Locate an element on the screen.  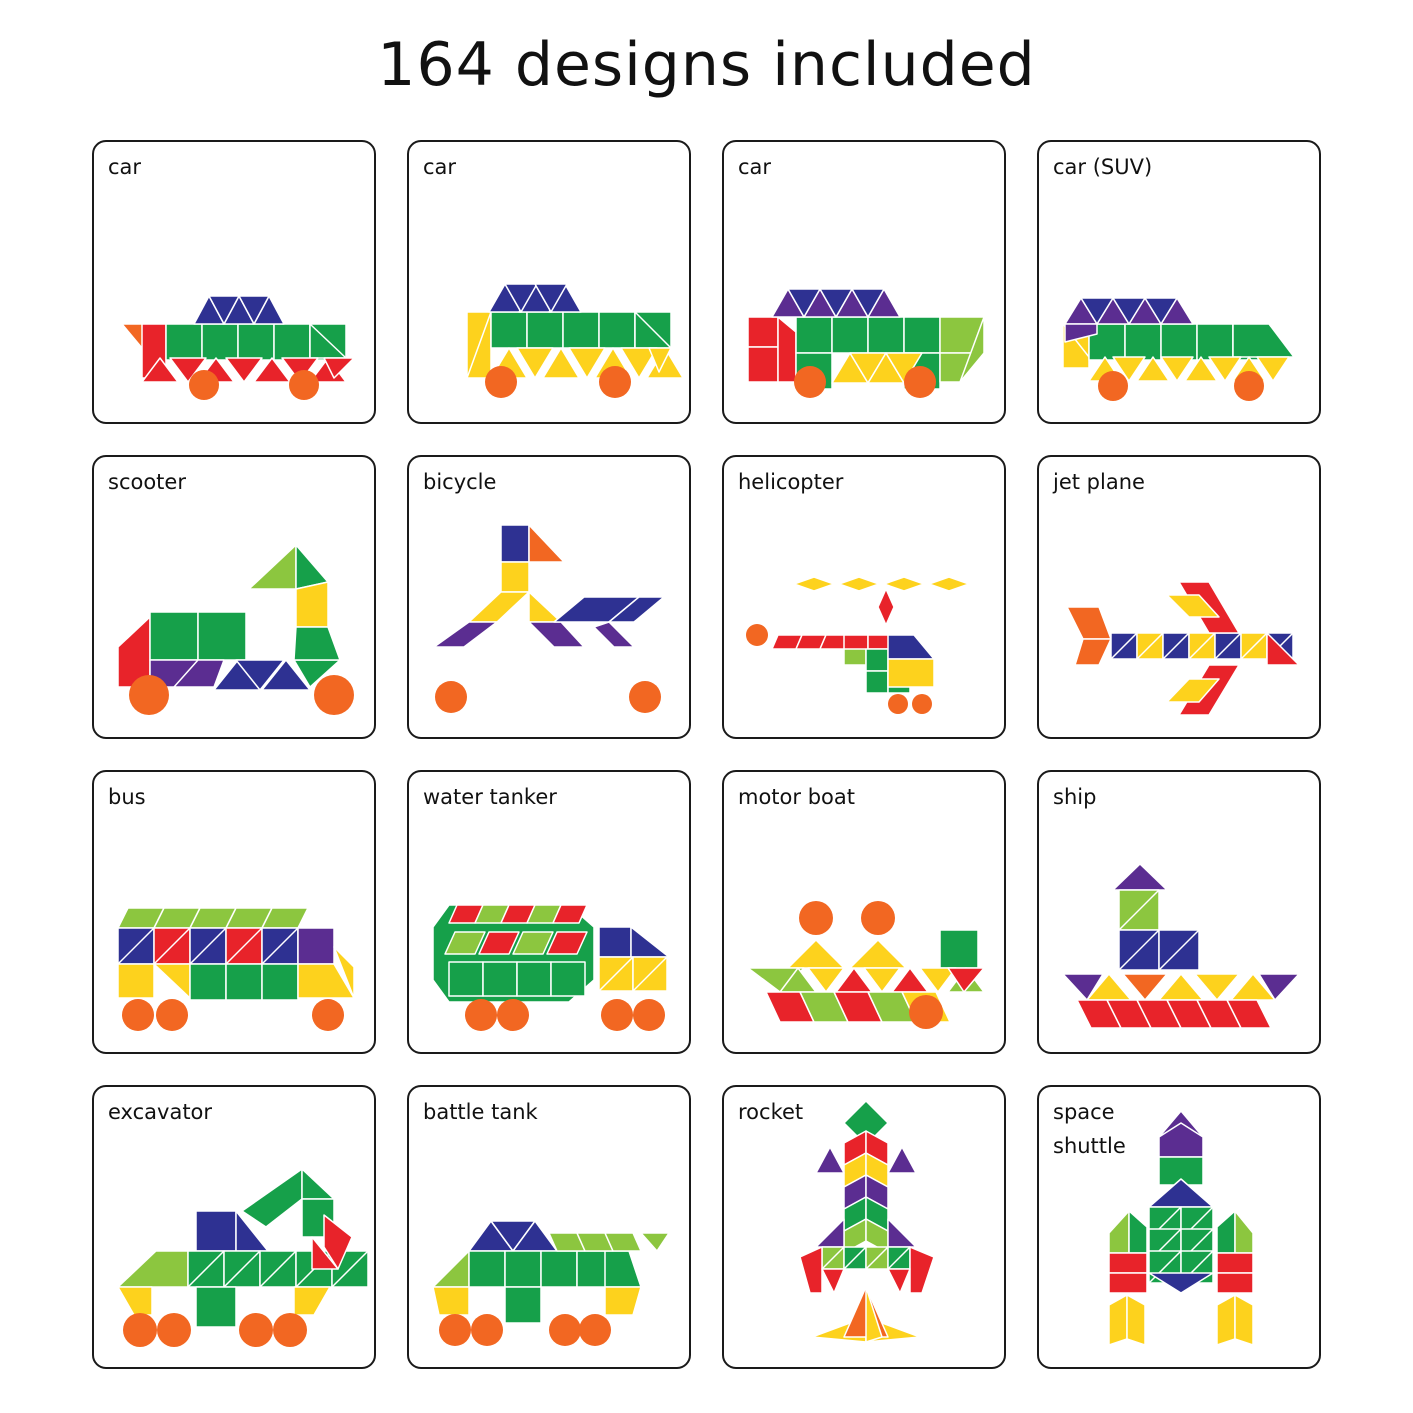
design-card: bus is located at coordinates (234, 912).